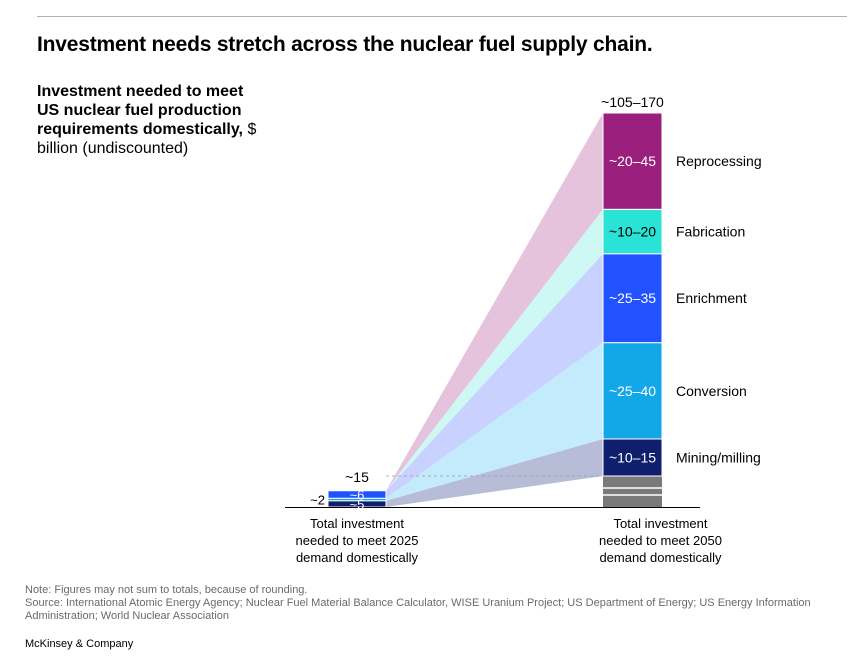 The image size is (862, 662). I want to click on series-name-label: Mining/milling, so click(718, 457).